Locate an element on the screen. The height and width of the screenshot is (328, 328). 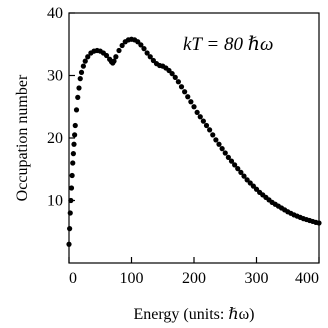
annotation: kT = 80 ℏω is located at coordinates (228, 44).